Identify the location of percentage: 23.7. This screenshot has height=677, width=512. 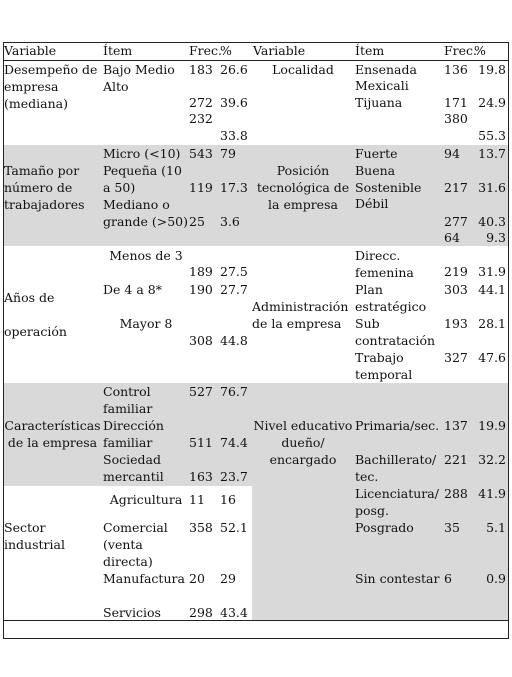
(234, 476).